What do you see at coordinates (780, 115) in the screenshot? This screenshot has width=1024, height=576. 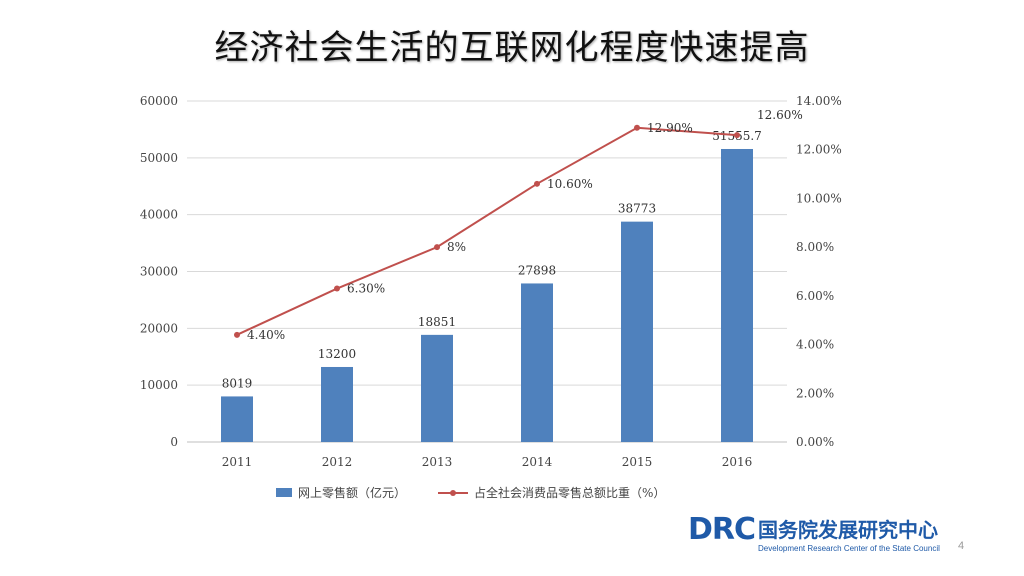 I see `line-data-label: 12.60%` at bounding box center [780, 115].